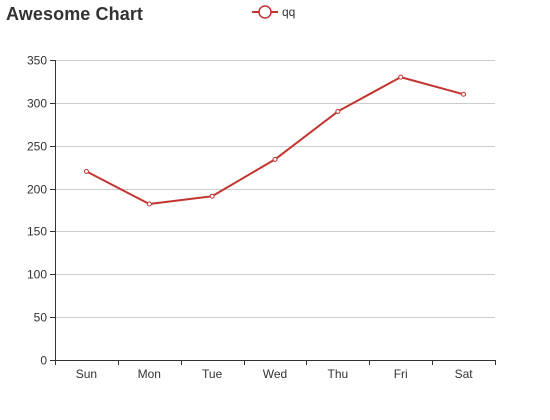 The image size is (550, 420). Describe the element at coordinates (401, 374) in the screenshot. I see `x-tick-label: Fri` at that location.